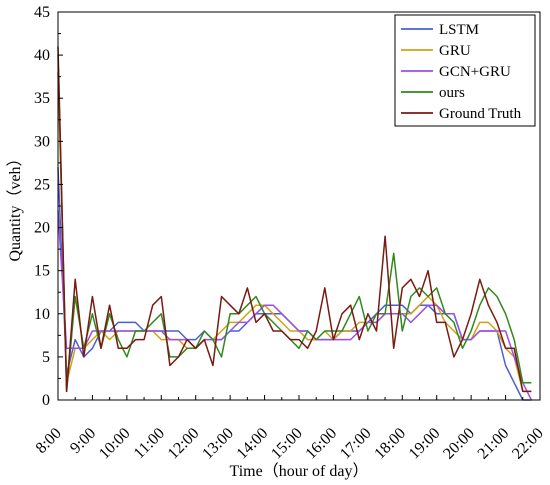  Describe the element at coordinates (390, 444) in the screenshot. I see `x-tick-label: 18:00` at that location.